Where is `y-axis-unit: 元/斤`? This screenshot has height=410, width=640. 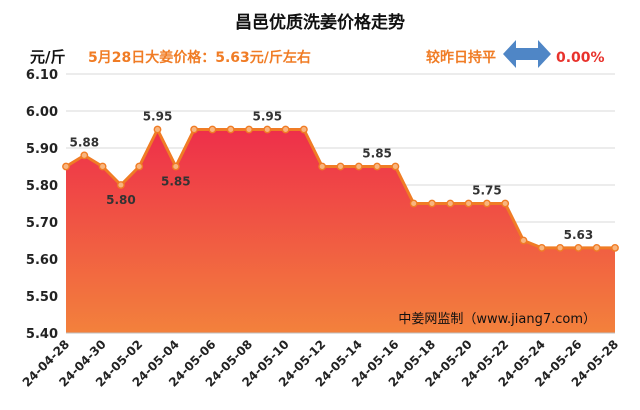 y-axis-unit: 元/斤 is located at coordinates (47, 57).